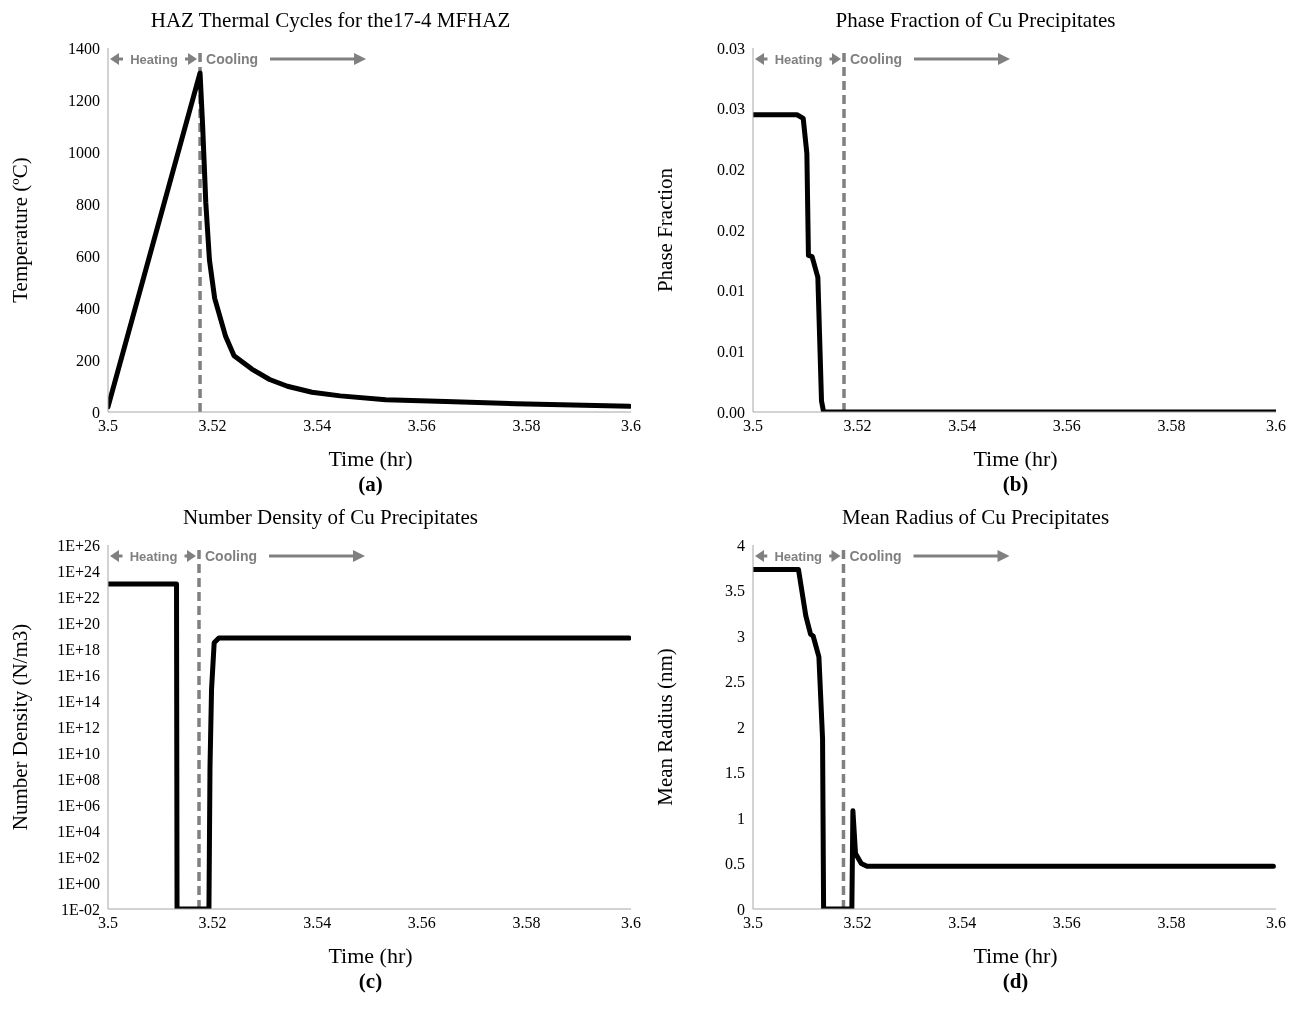  Describe the element at coordinates (78, 675) in the screenshot. I see `y-tick-label: 1E+16` at that location.